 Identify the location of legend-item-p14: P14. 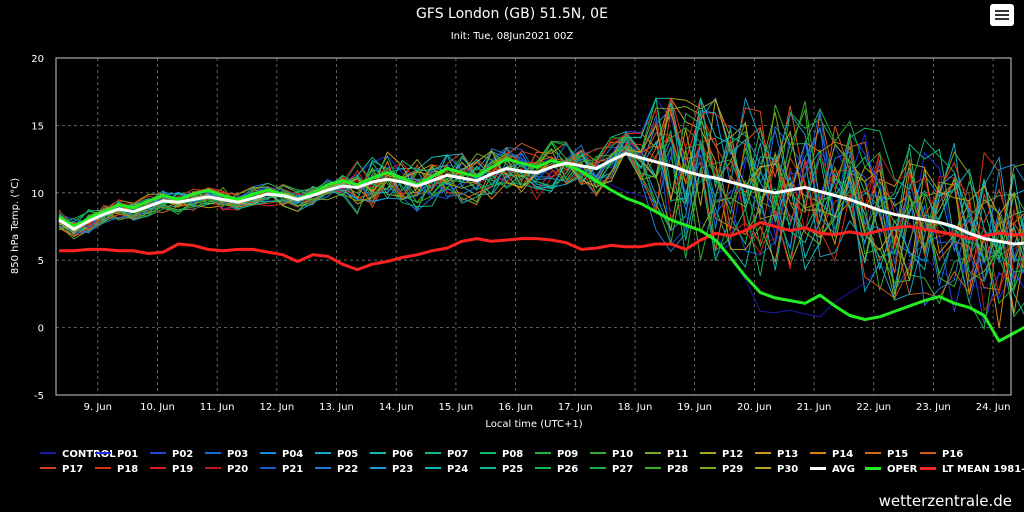
(831, 454).